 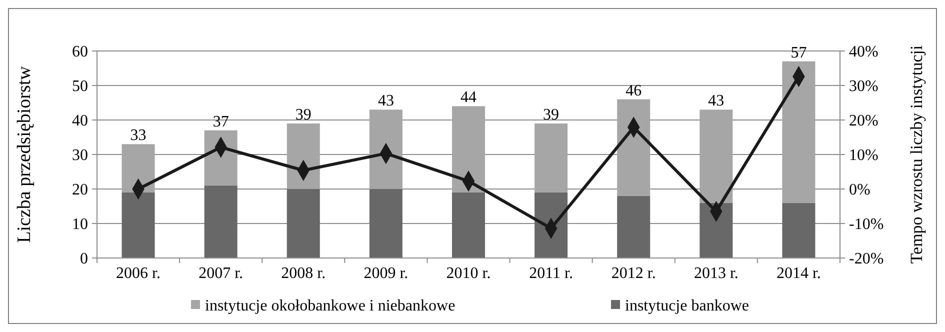 I want to click on total-label: 46, so click(x=634, y=91).